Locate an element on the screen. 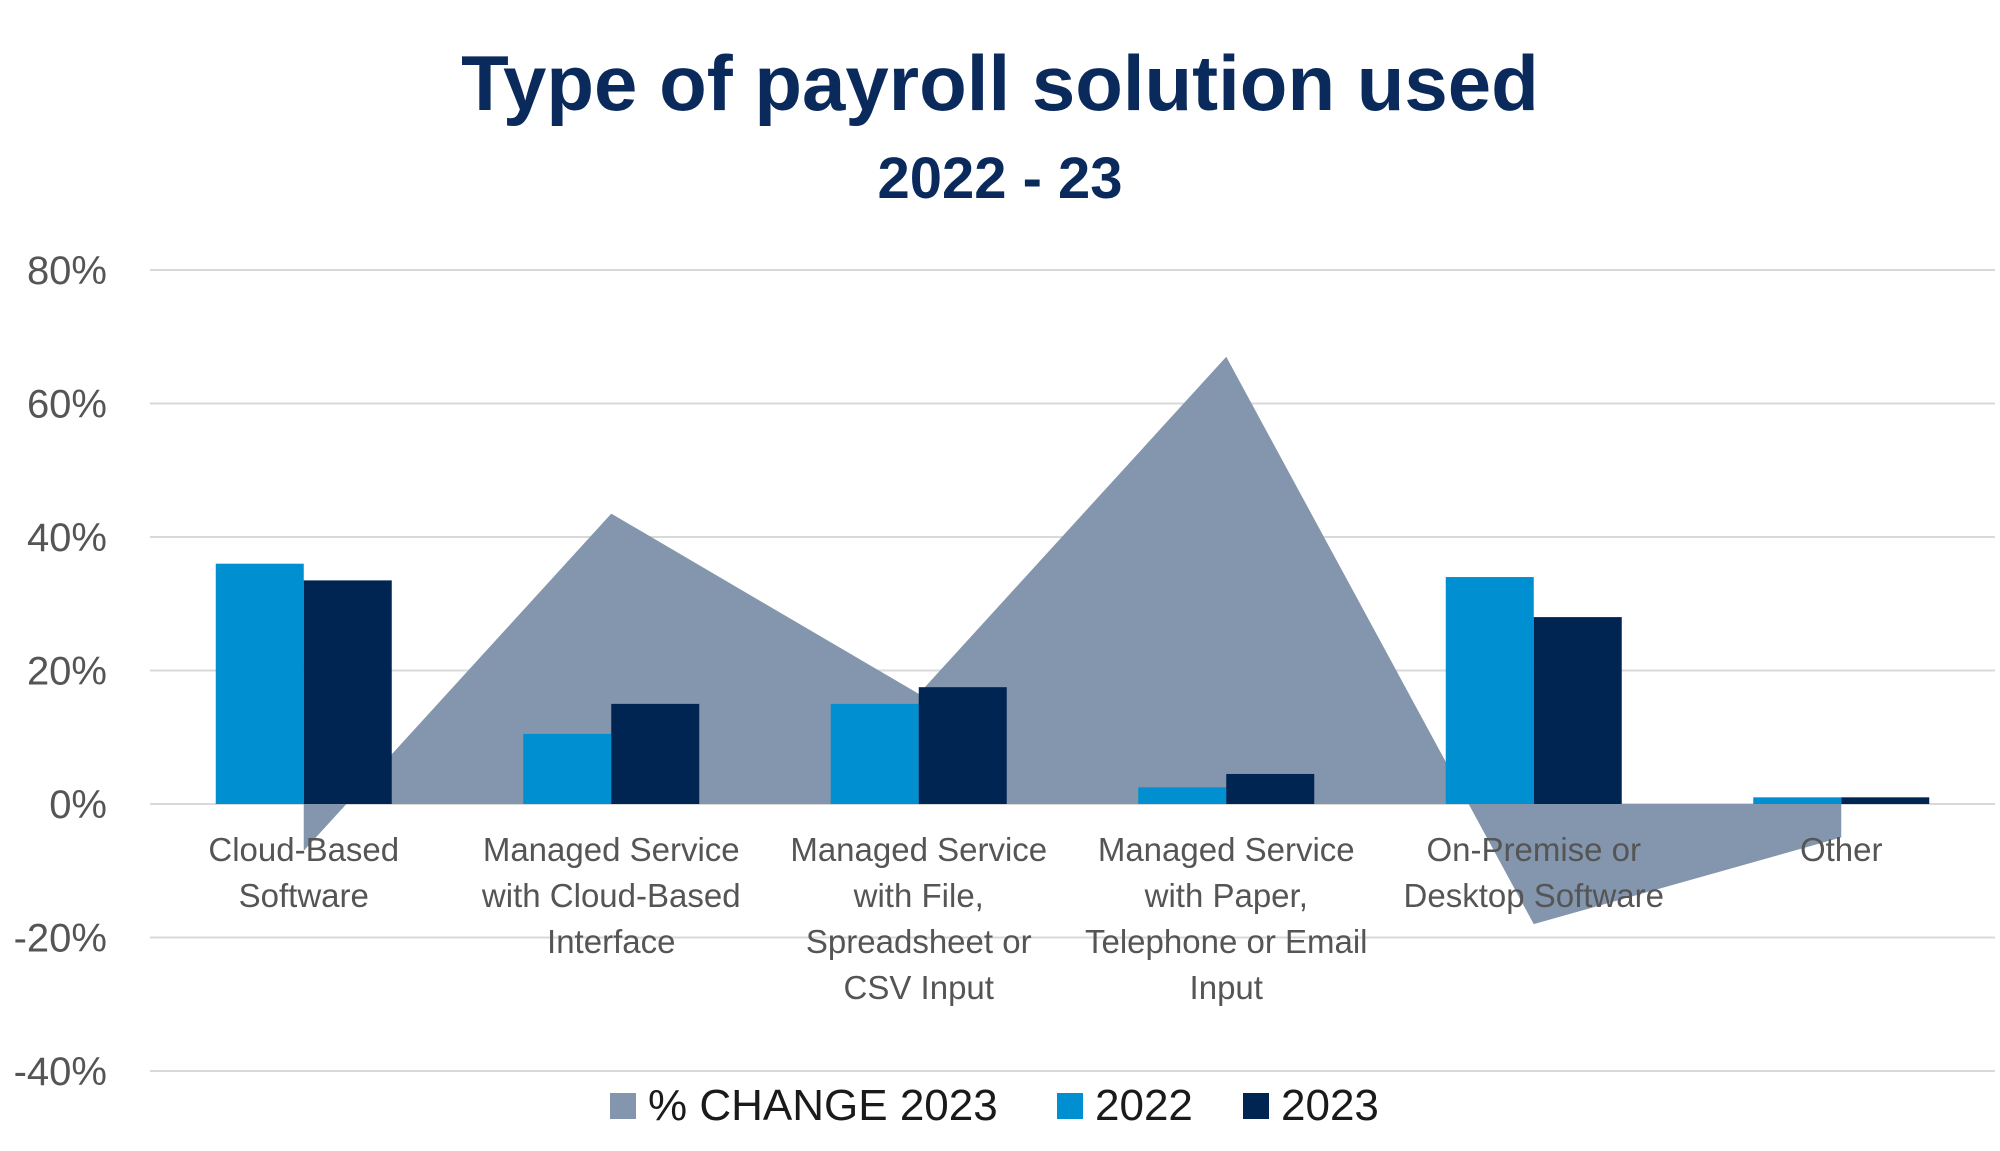 The height and width of the screenshot is (1151, 2000). legend-label: 2022 is located at coordinates (1144, 1105).